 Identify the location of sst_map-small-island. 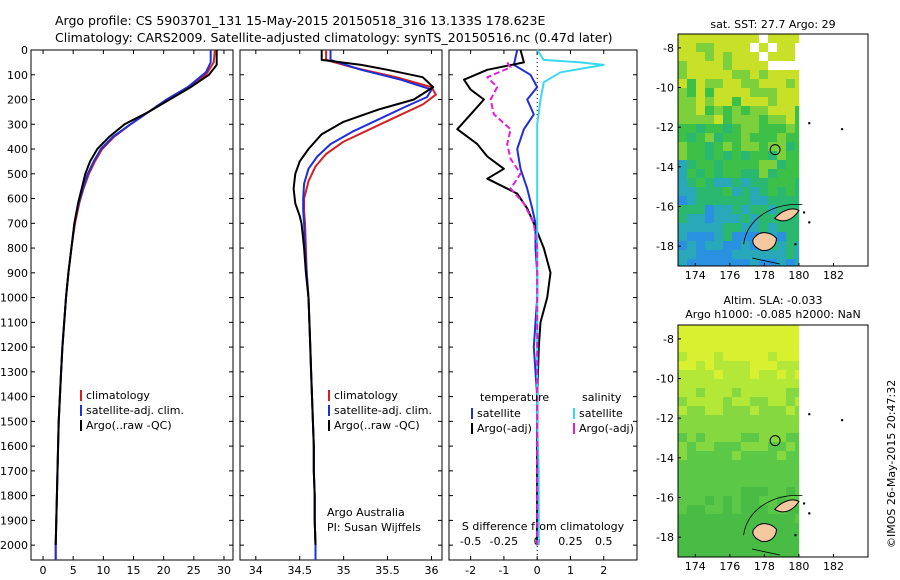
(795, 244).